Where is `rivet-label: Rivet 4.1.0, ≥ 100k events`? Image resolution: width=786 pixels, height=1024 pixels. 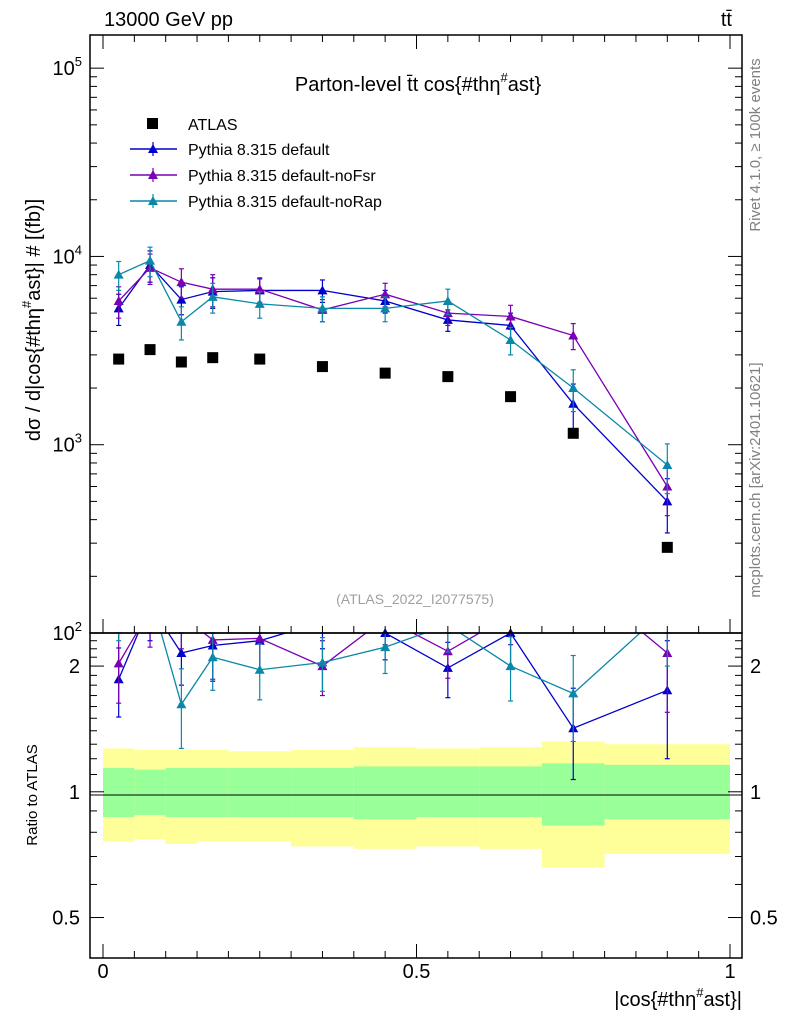 rivet-label: Rivet 4.1.0, ≥ 100k events is located at coordinates (755, 144).